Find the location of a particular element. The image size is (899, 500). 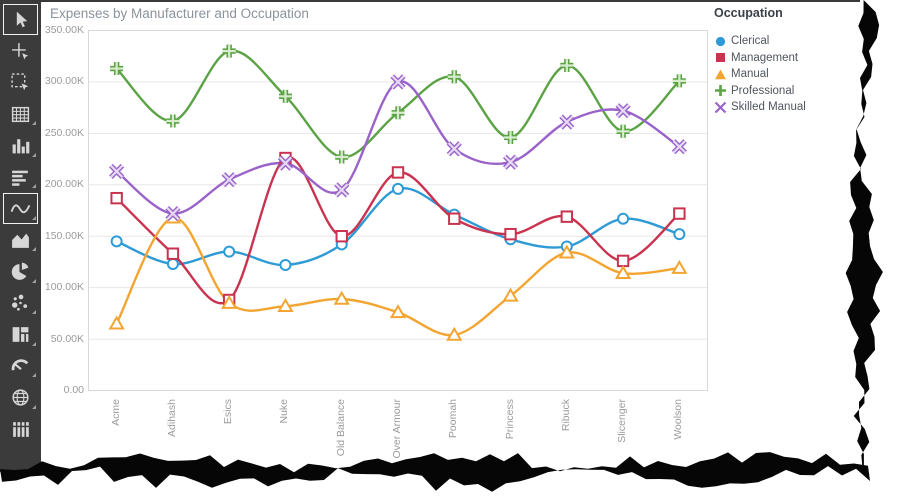

x-axis-category-label: Ribuck is located at coordinates (565, 415).